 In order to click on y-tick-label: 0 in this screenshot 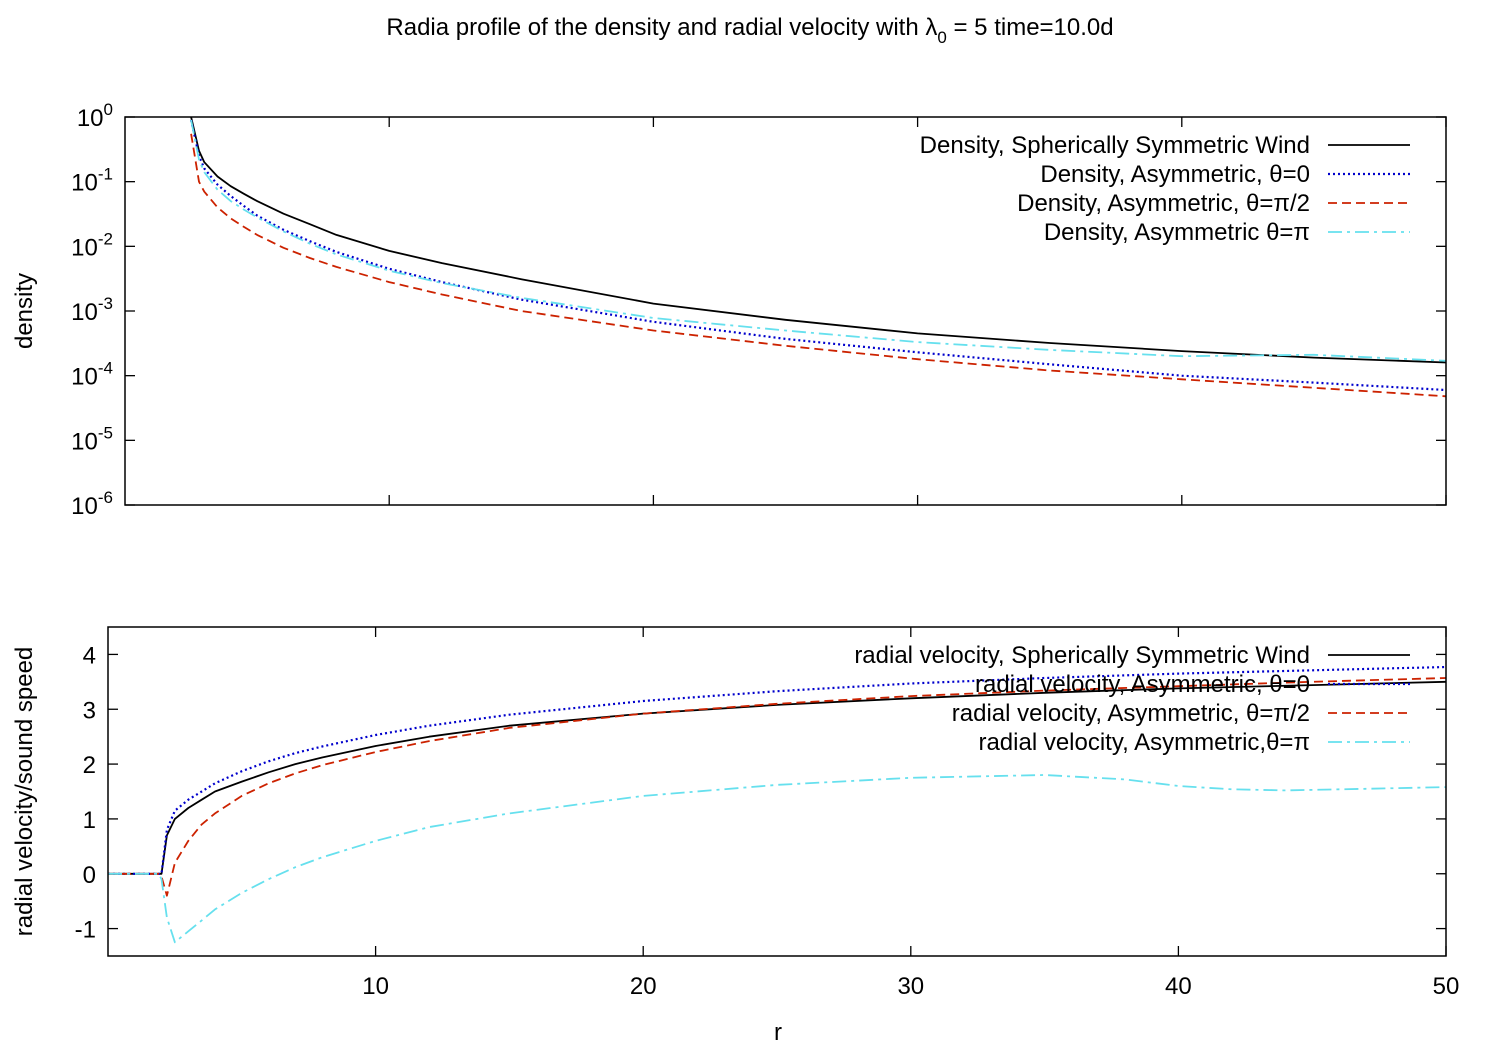, I will do `click(89, 875)`.